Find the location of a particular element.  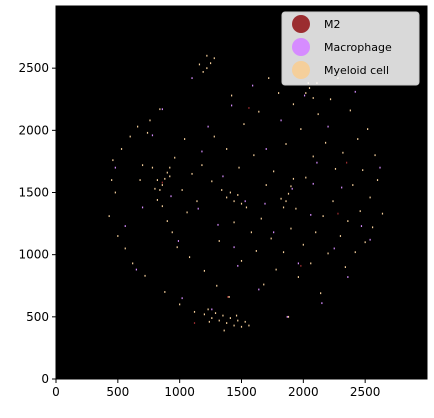

x-tick-label-0: 0 is located at coordinates (56, 392).